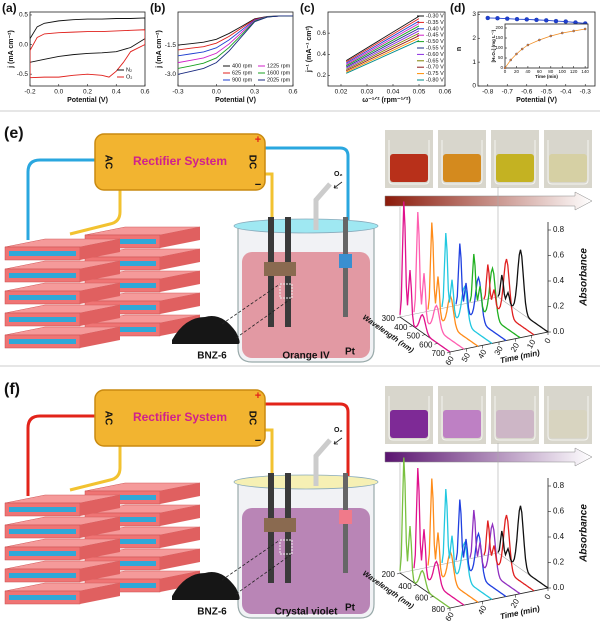 Image resolution: width=600 pixels, height=621 pixels. Describe the element at coordinates (559, 562) in the screenshot. I see `z-tick-label: 0.2` at that location.